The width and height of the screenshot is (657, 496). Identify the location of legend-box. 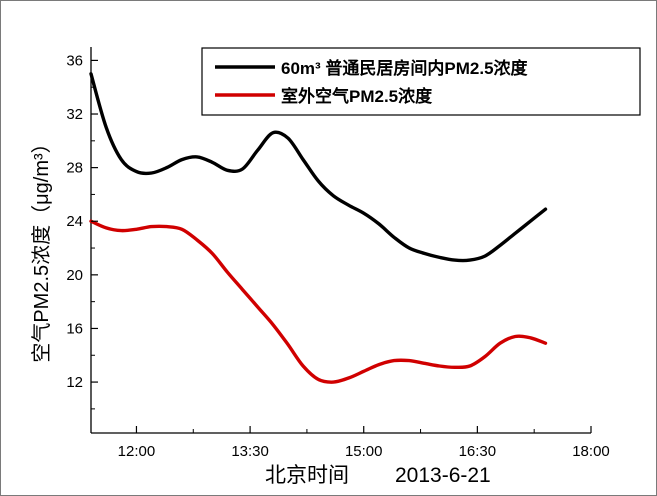
(421, 81).